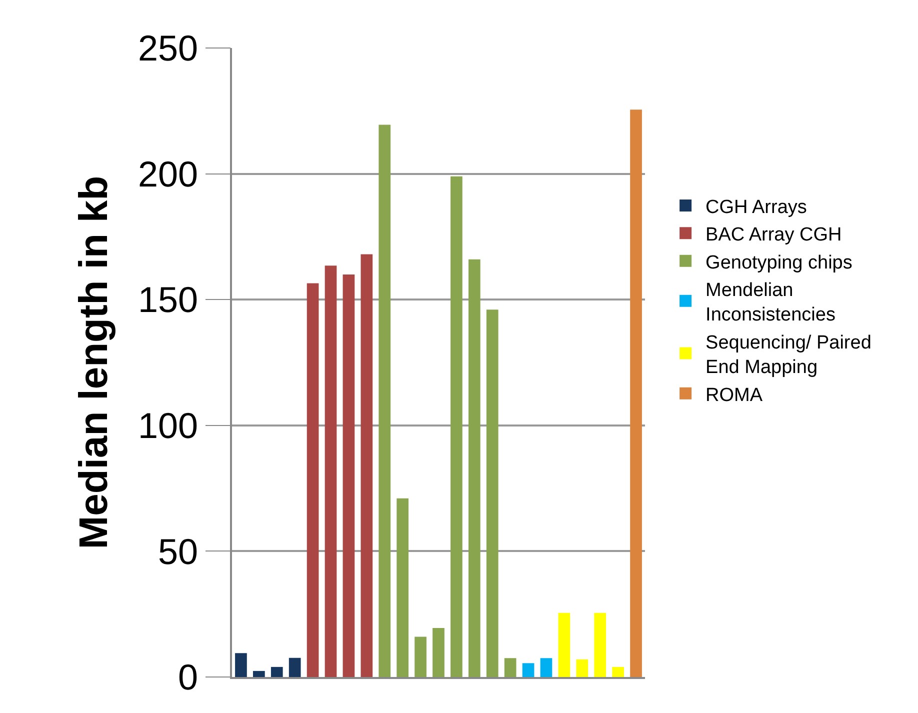 Image resolution: width=918 pixels, height=713 pixels. I want to click on legend-label: BAC Array CGH, so click(774, 235).